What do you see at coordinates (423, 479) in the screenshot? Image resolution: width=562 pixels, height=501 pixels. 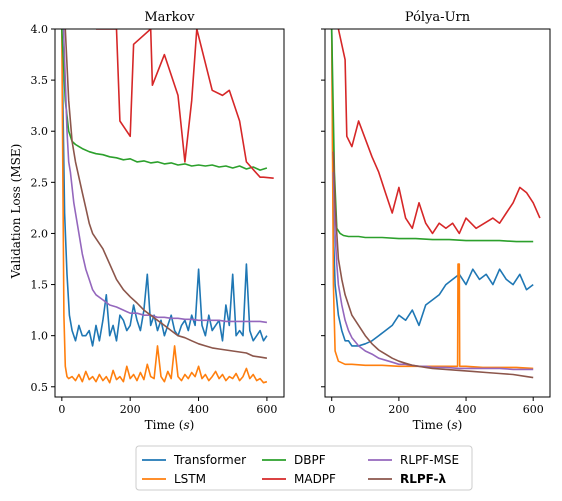 I see `legend-label: RLPF-λ` at bounding box center [423, 479].